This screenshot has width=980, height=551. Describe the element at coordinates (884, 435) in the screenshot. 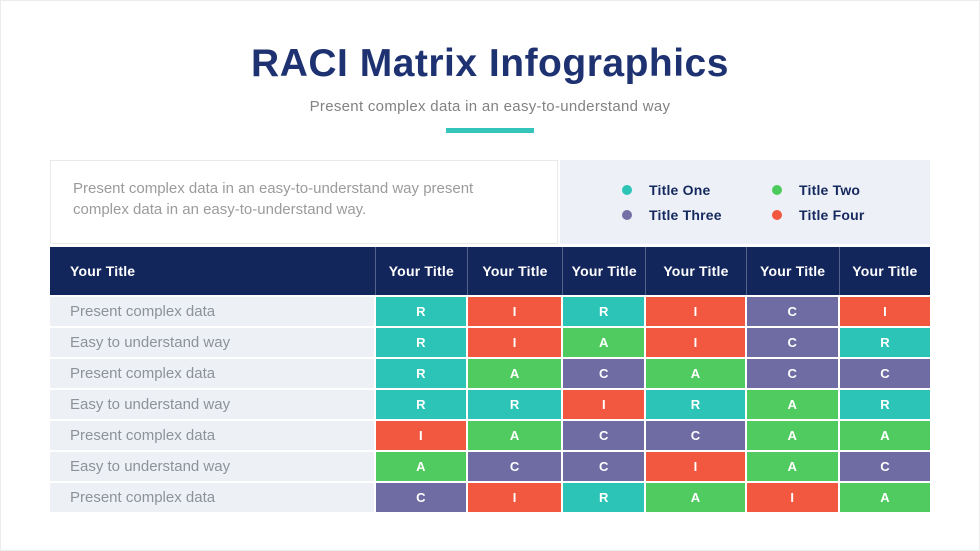

I see `matrix-cell-5-6: A` at that location.